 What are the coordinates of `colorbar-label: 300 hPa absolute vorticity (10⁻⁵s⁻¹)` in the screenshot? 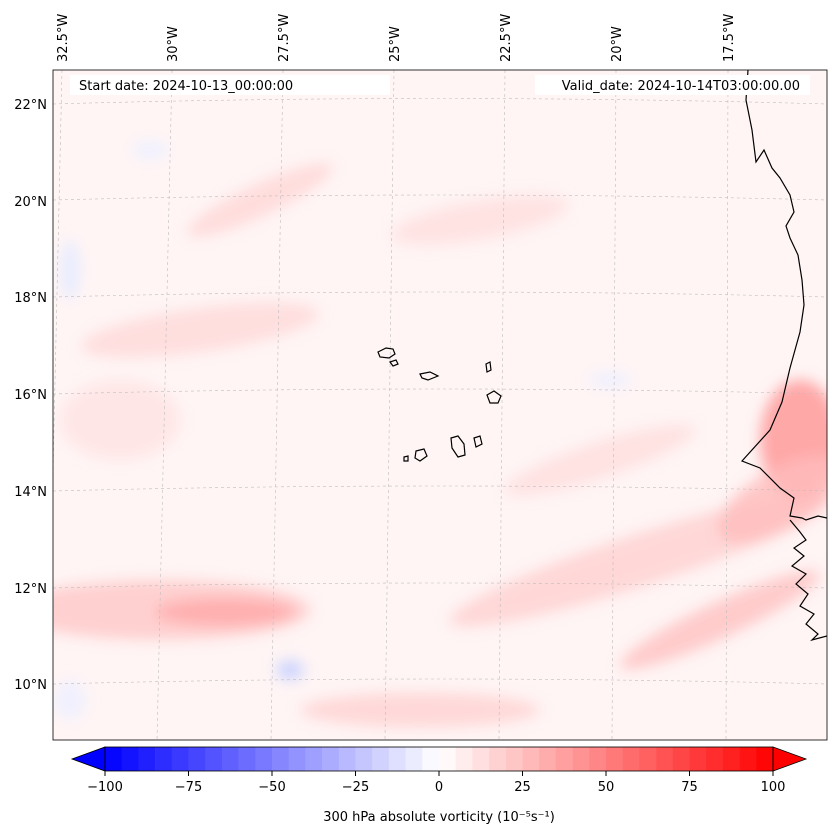 It's located at (439, 817).